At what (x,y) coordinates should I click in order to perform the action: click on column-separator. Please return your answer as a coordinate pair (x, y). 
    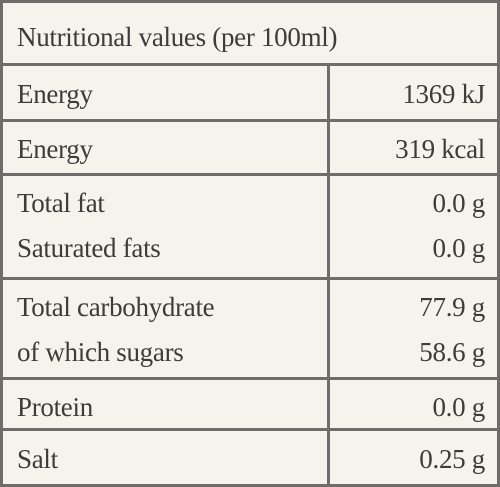
    Looking at the image, I should click on (328, 275).